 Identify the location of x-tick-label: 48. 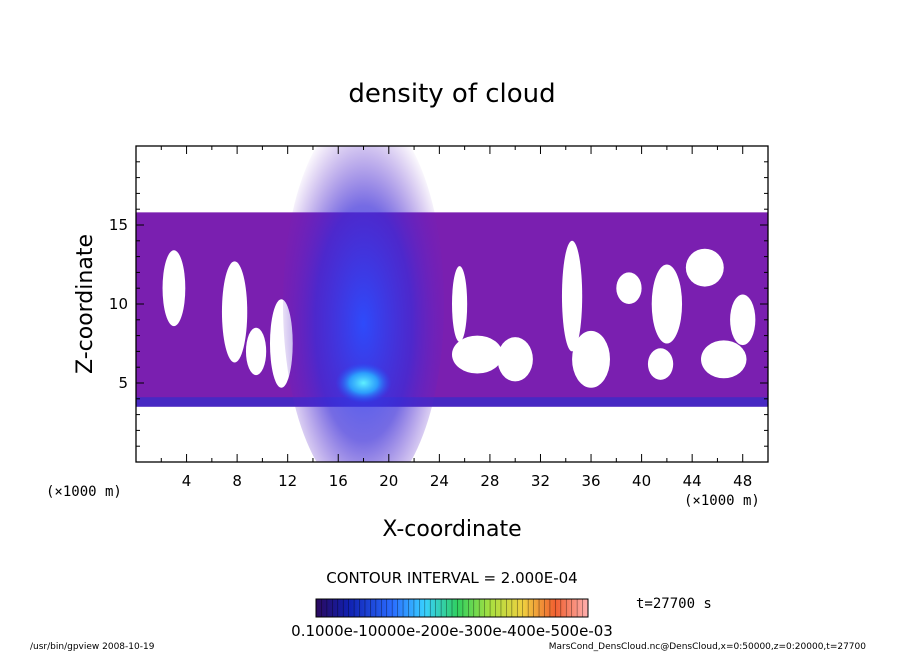
(742, 481).